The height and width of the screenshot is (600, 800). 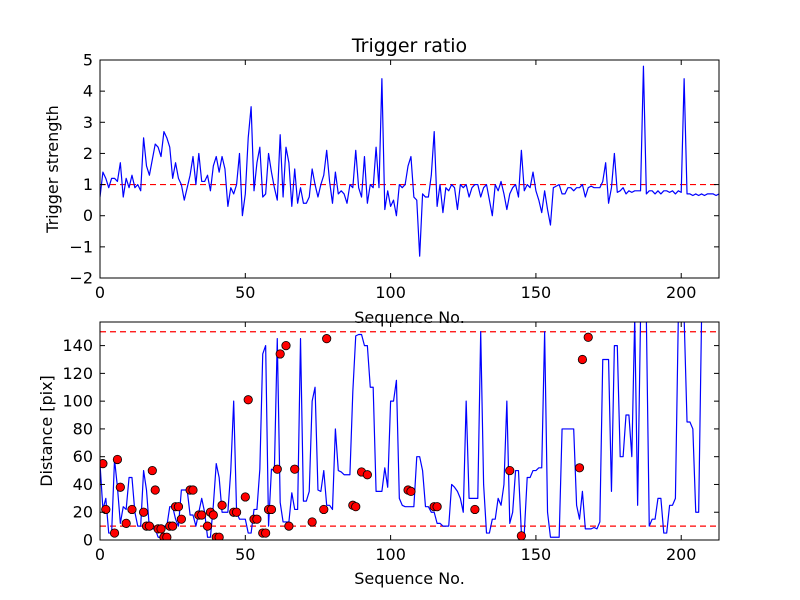 What do you see at coordinates (83, 484) in the screenshot?
I see `y-tick-label: 40` at bounding box center [83, 484].